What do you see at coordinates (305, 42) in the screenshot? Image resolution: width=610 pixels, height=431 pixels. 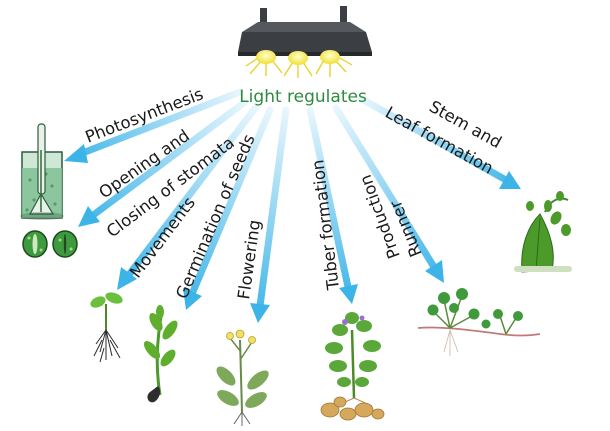 I see `lamp-icon` at bounding box center [305, 42].